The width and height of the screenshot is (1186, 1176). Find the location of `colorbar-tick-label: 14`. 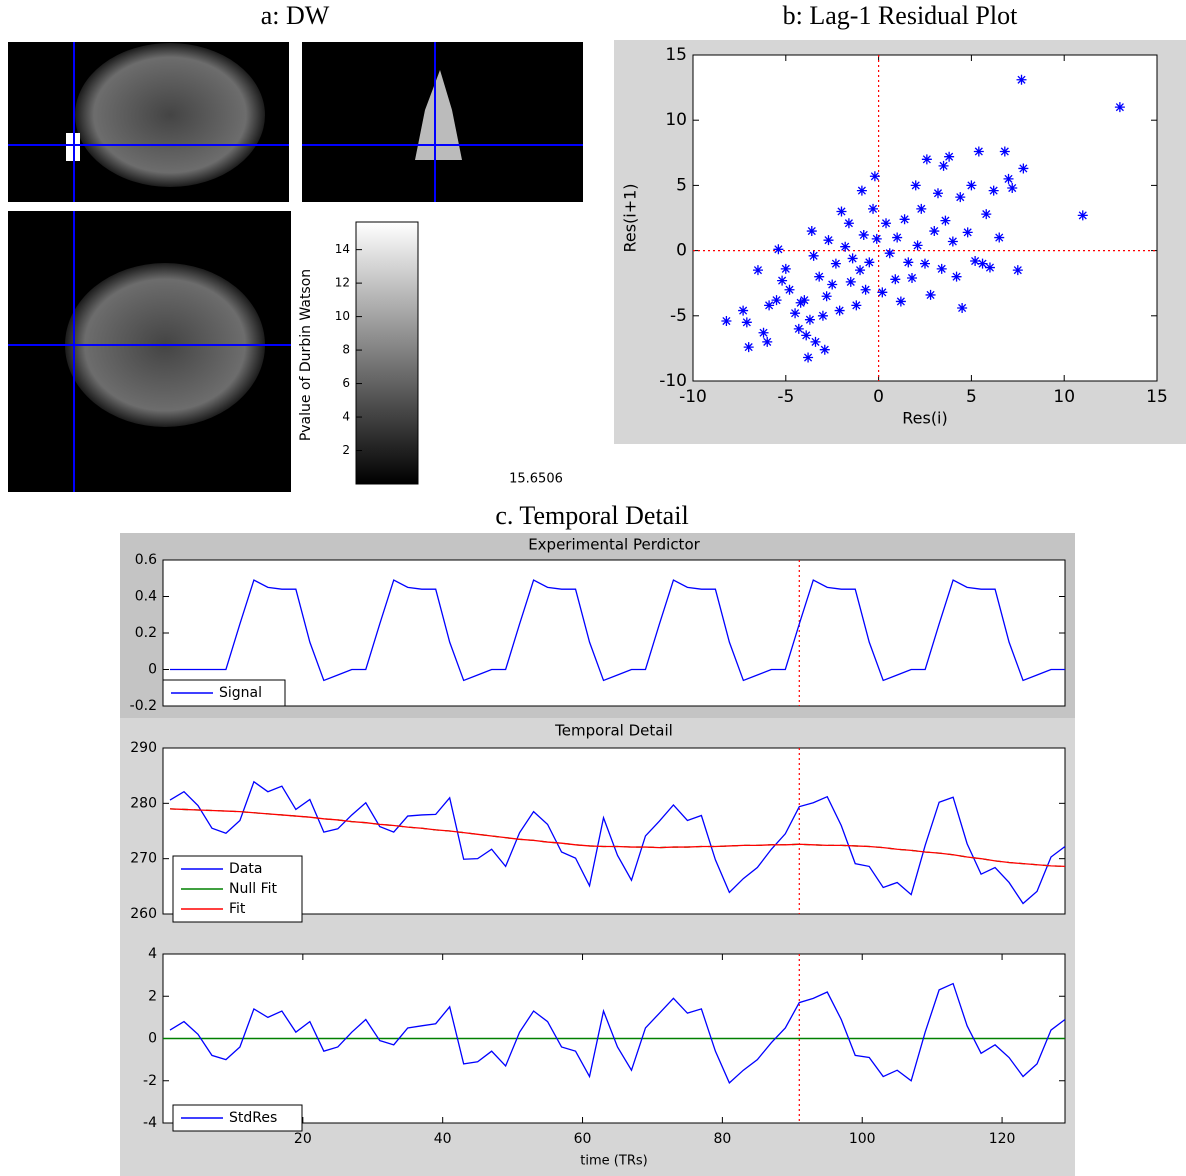

colorbar-tick-label: 14 is located at coordinates (342, 249).